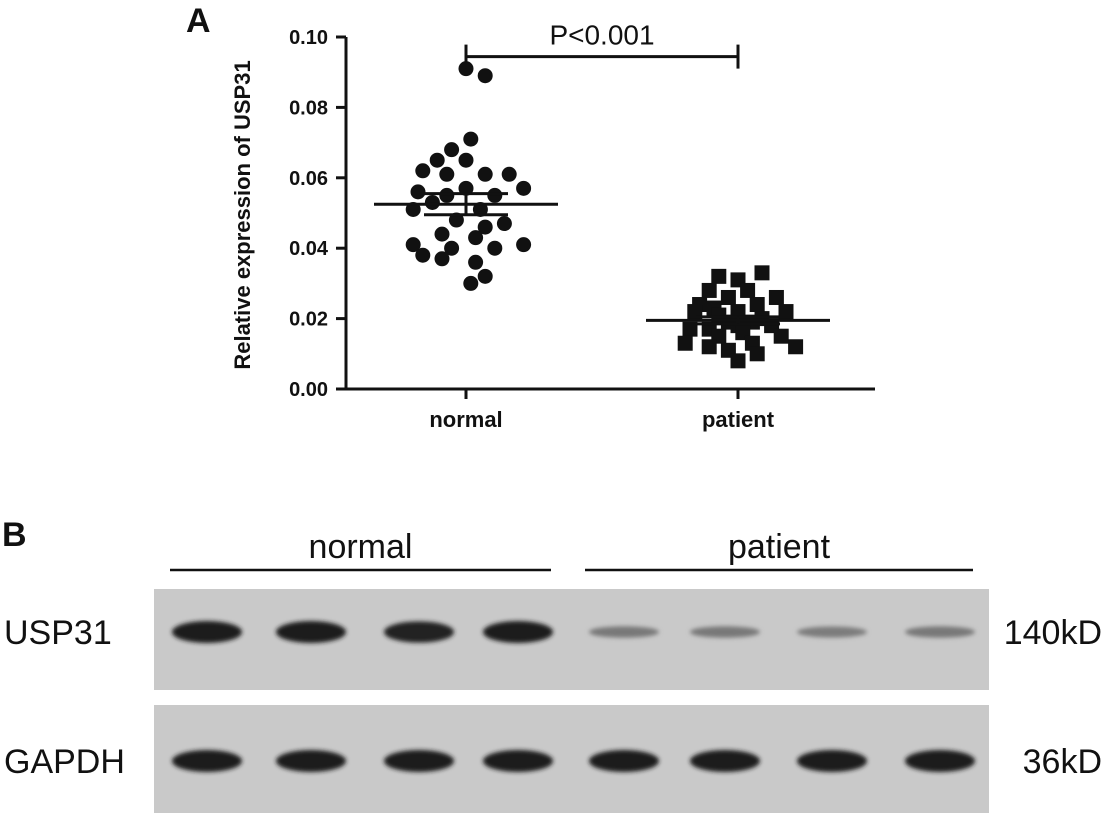  I want to click on y-tick-label: 0.06, so click(308, 179).